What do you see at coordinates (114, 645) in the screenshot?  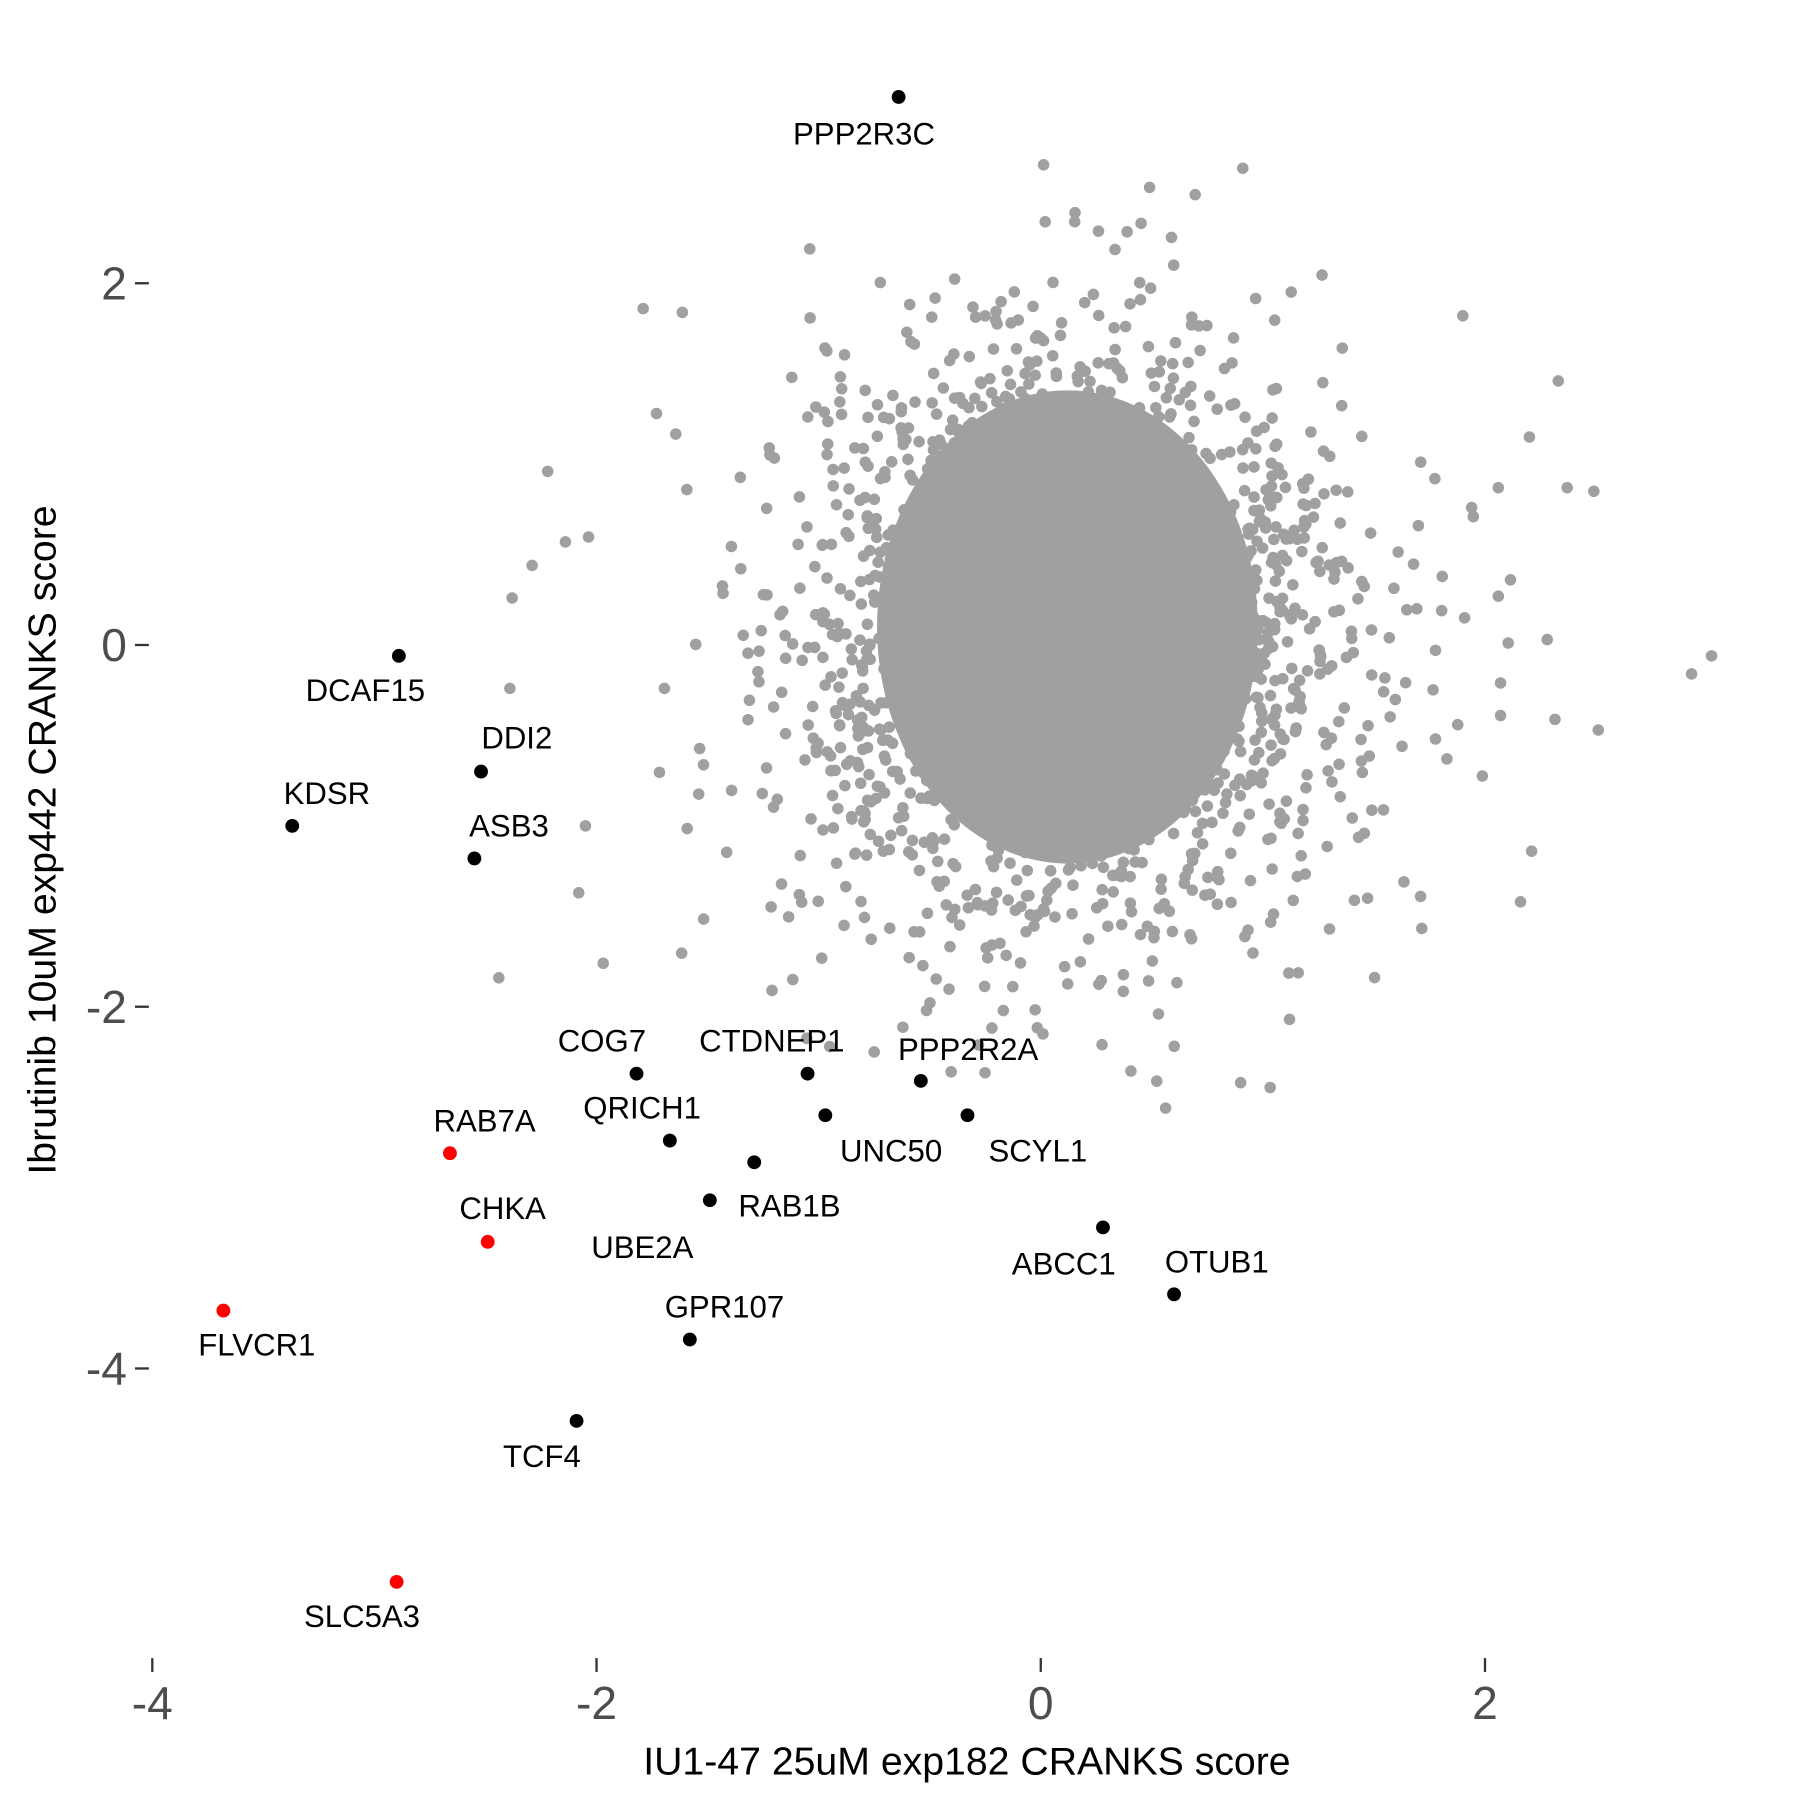 I see `y-tick-label: 0` at bounding box center [114, 645].